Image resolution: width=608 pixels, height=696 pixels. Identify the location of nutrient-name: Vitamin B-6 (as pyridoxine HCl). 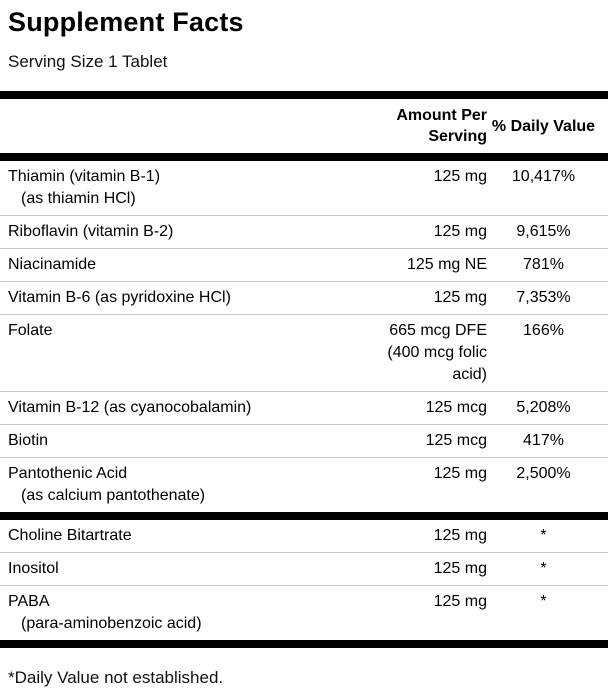
(119, 297).